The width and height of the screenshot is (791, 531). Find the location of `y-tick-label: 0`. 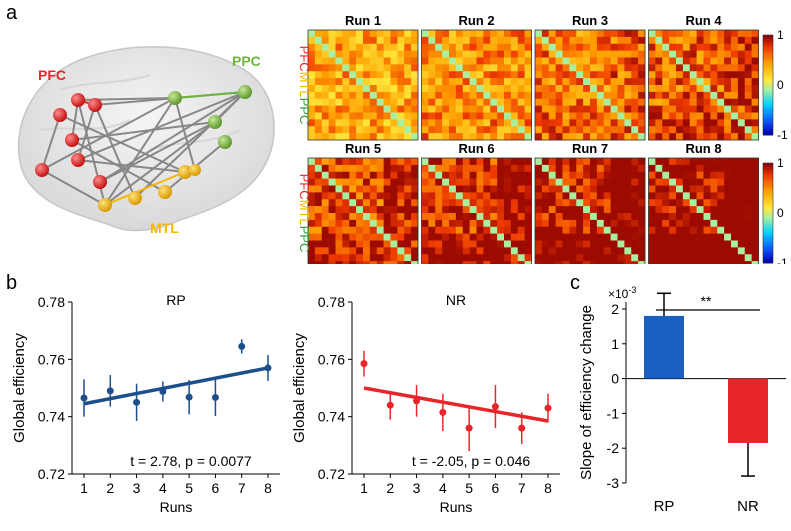

y-tick-label: 0 is located at coordinates (615, 379).